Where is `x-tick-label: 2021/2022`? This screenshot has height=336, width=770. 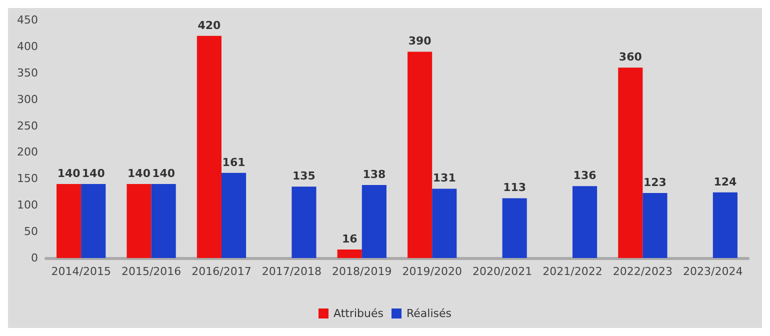 x-tick-label: 2021/2022 is located at coordinates (572, 271).